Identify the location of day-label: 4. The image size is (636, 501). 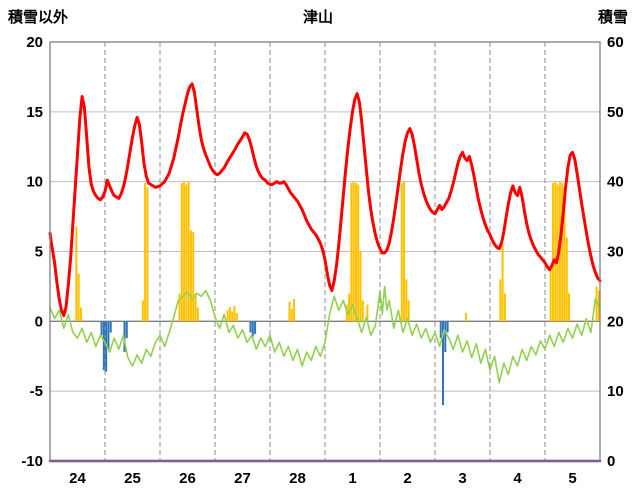
(517, 478).